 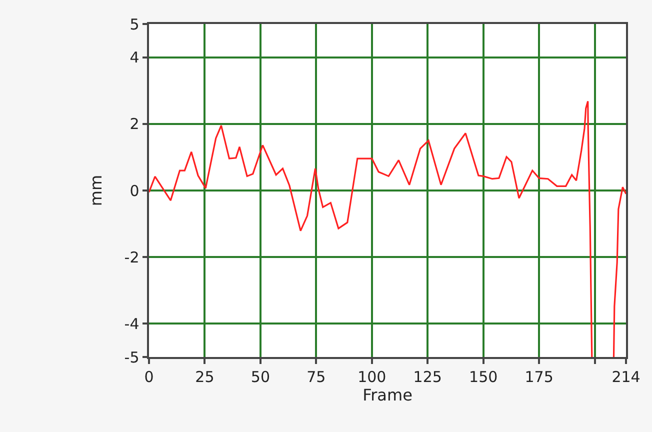 I want to click on y-tick-label: -2, so click(x=132, y=257).